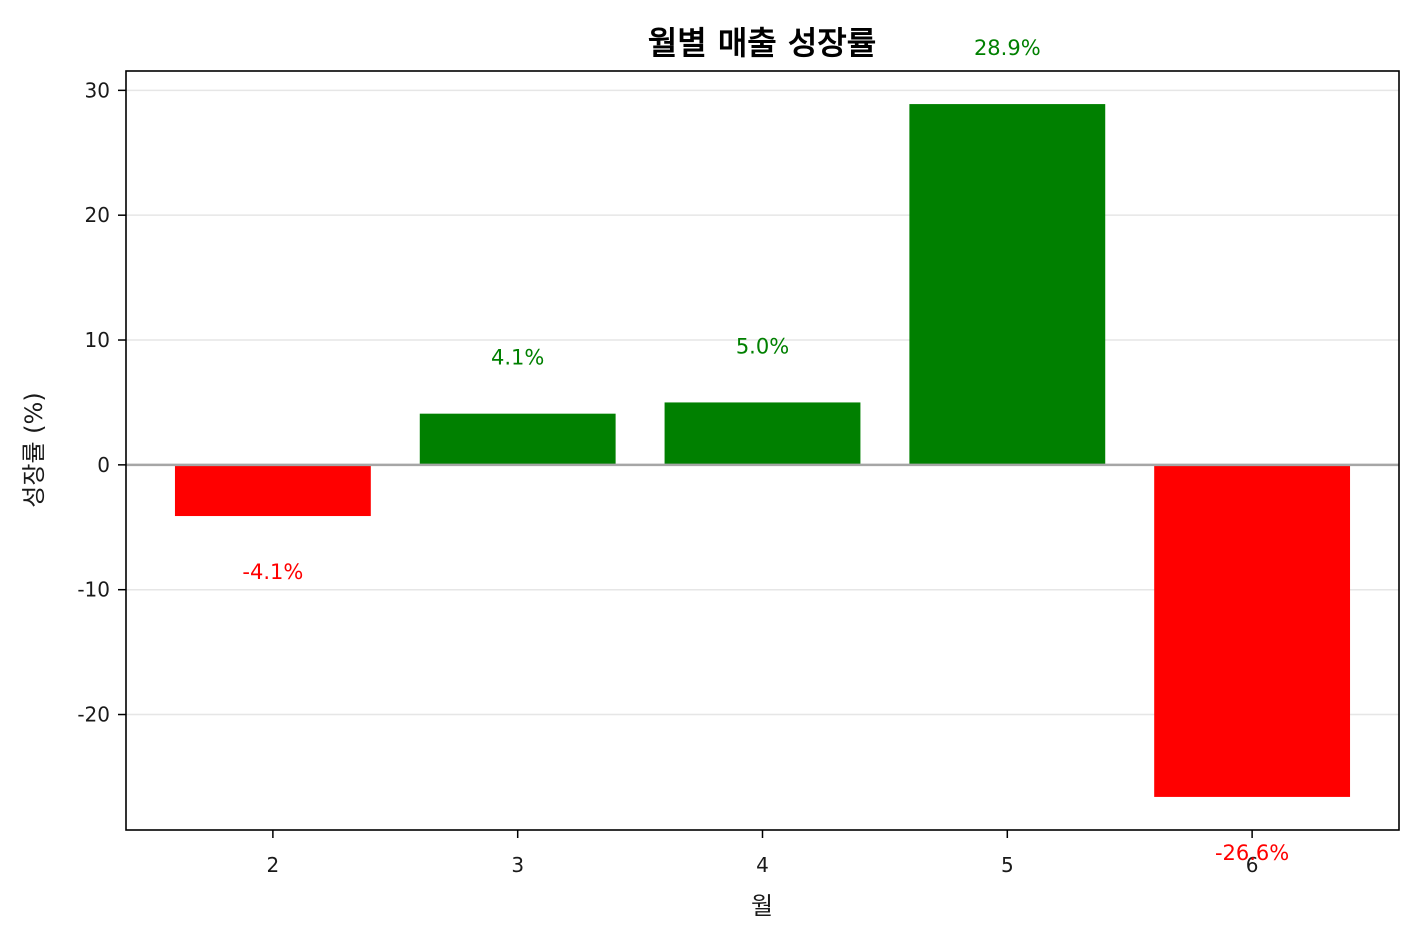 The height and width of the screenshot is (940, 1420). I want to click on y-axis: -20 -10 0 10 20 30, so click(101, 402).